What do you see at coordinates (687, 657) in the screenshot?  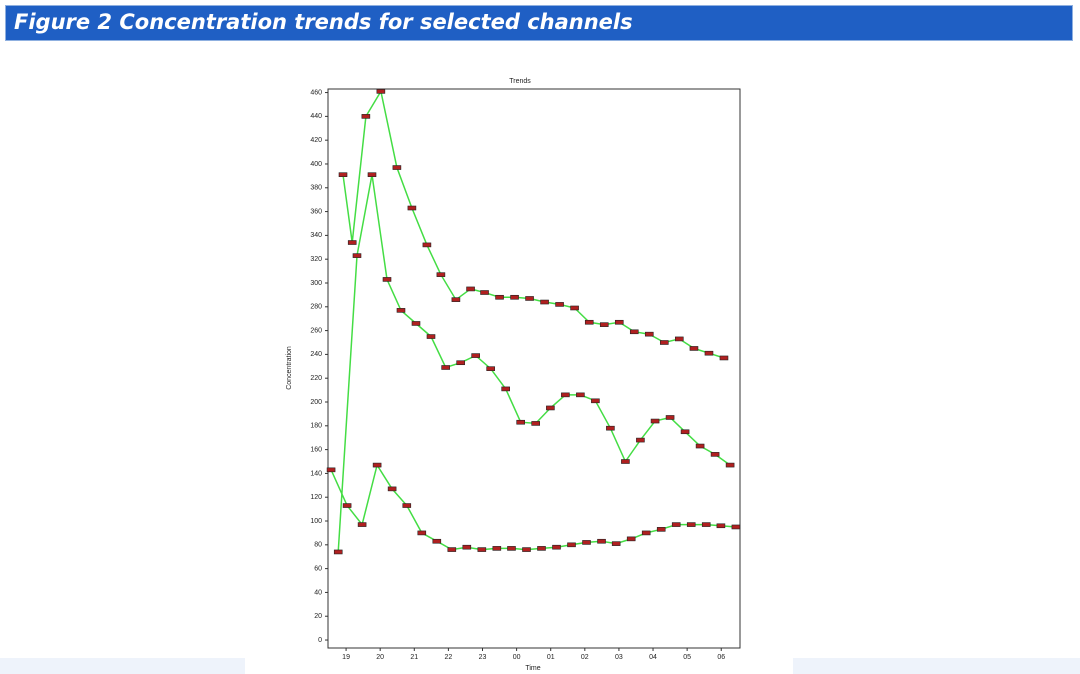 I see `x-tick-label: 05` at bounding box center [687, 657].